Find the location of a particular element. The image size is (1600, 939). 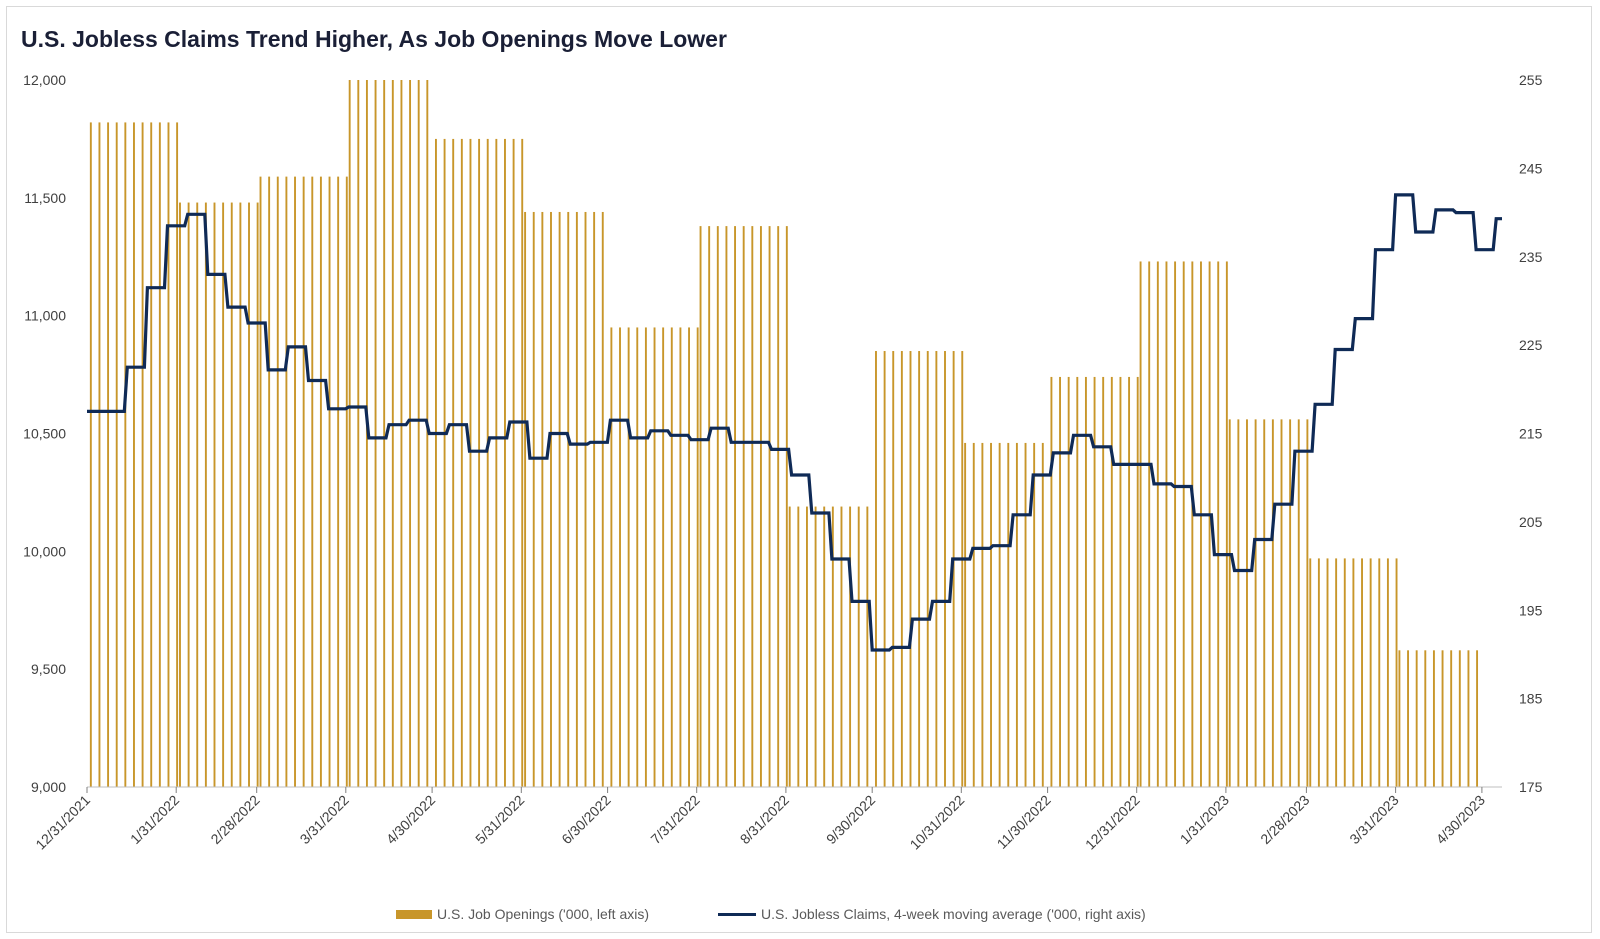

x-axis-tick-label: 2/28/2023 is located at coordinates (1285, 820).